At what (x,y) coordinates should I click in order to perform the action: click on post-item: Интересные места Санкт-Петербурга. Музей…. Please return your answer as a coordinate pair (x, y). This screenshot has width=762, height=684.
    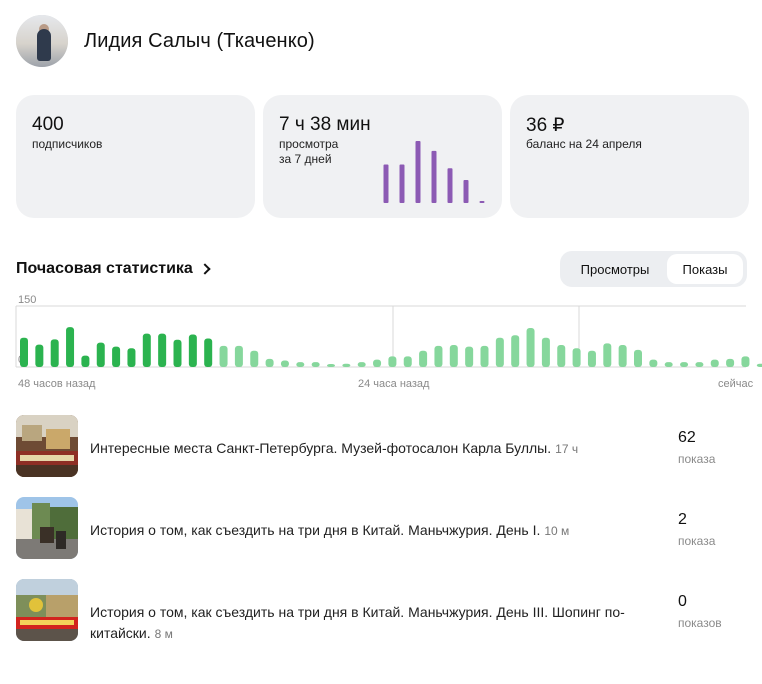
    Looking at the image, I should click on (381, 454).